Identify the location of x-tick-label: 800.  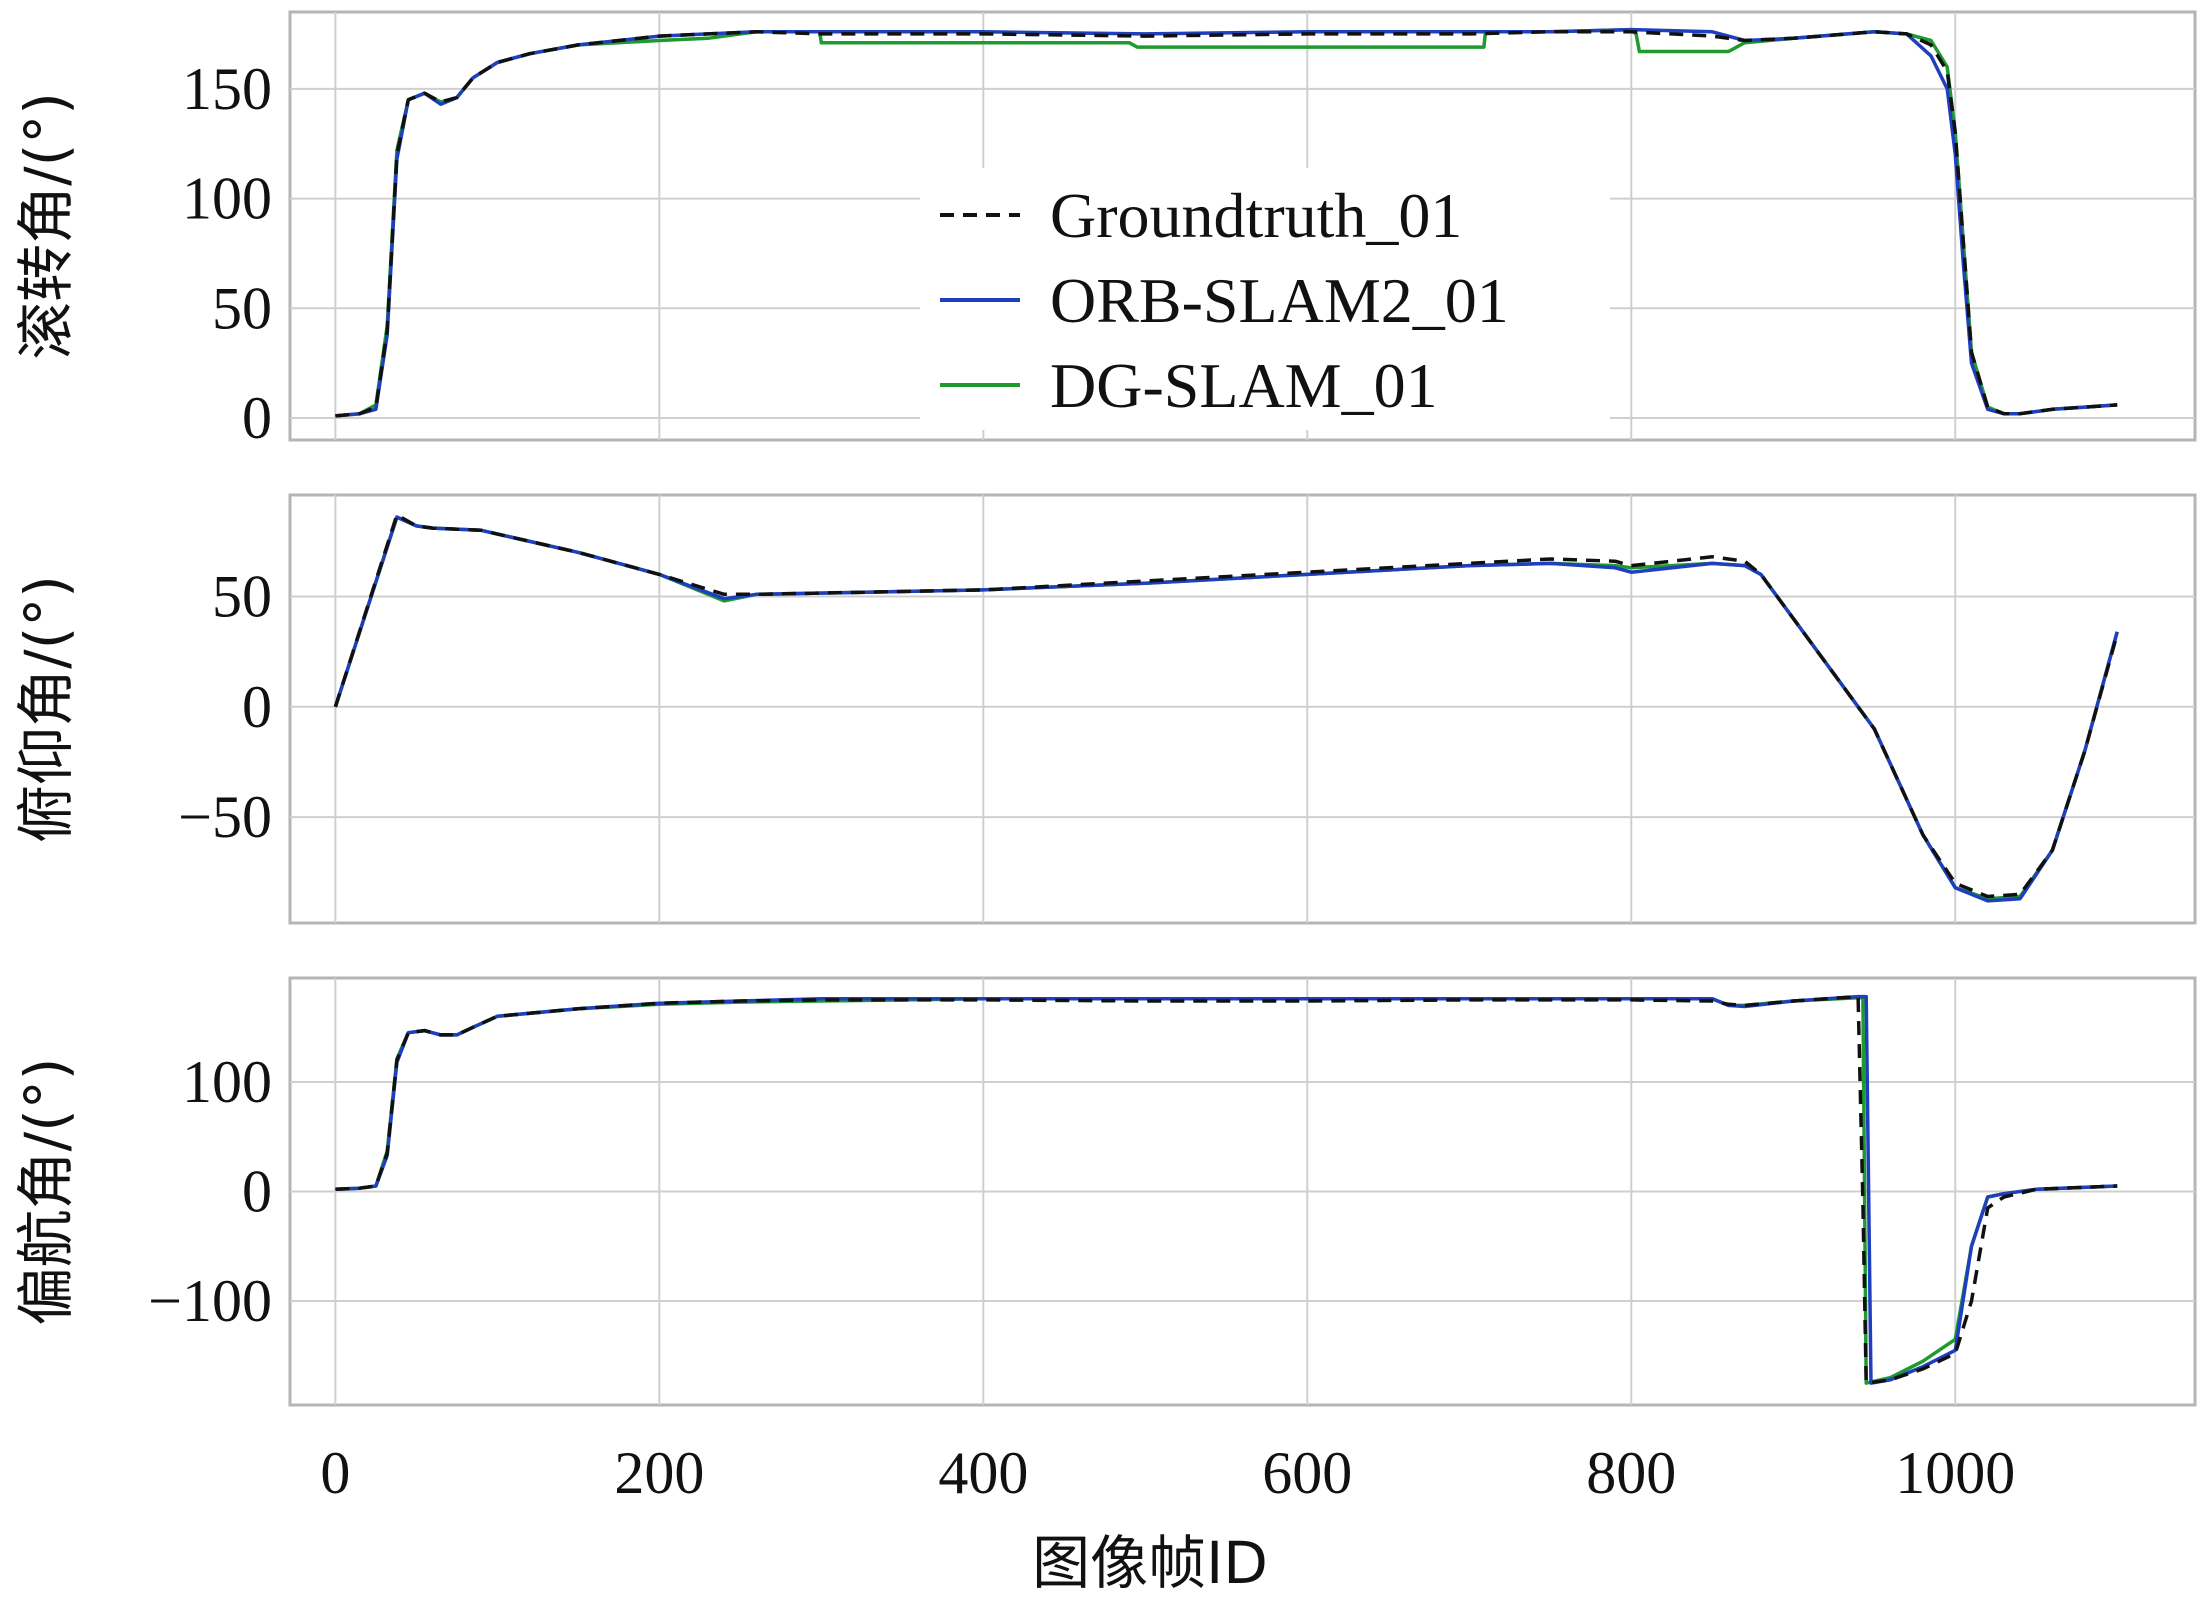
(1631, 1473).